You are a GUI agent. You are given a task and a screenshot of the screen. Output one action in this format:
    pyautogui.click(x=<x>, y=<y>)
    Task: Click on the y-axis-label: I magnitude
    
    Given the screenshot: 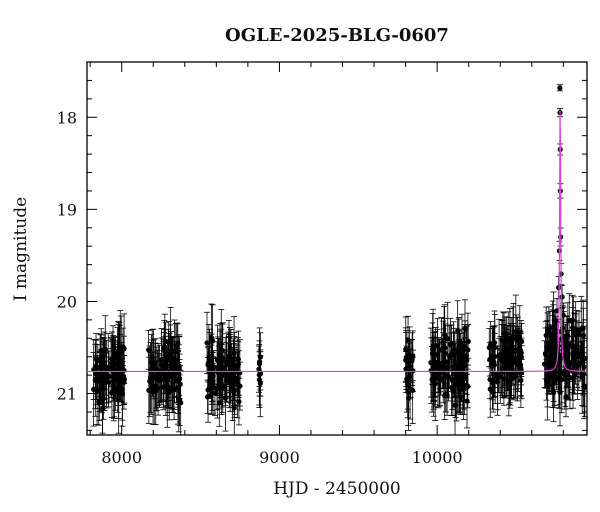 What is the action you would take?
    pyautogui.click(x=21, y=249)
    